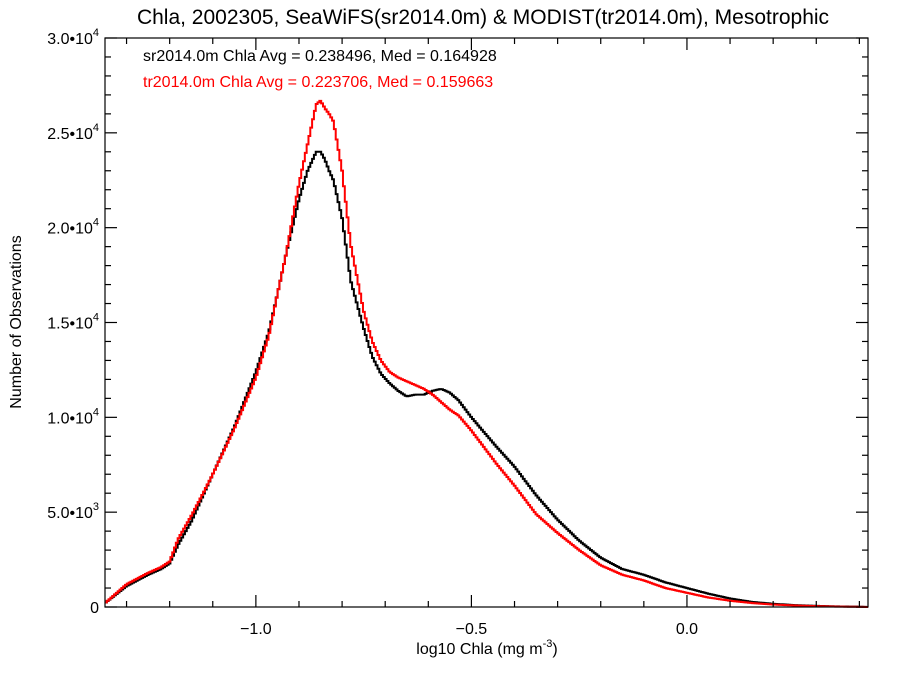  I want to click on y-tick-label: 0, so click(94, 608).